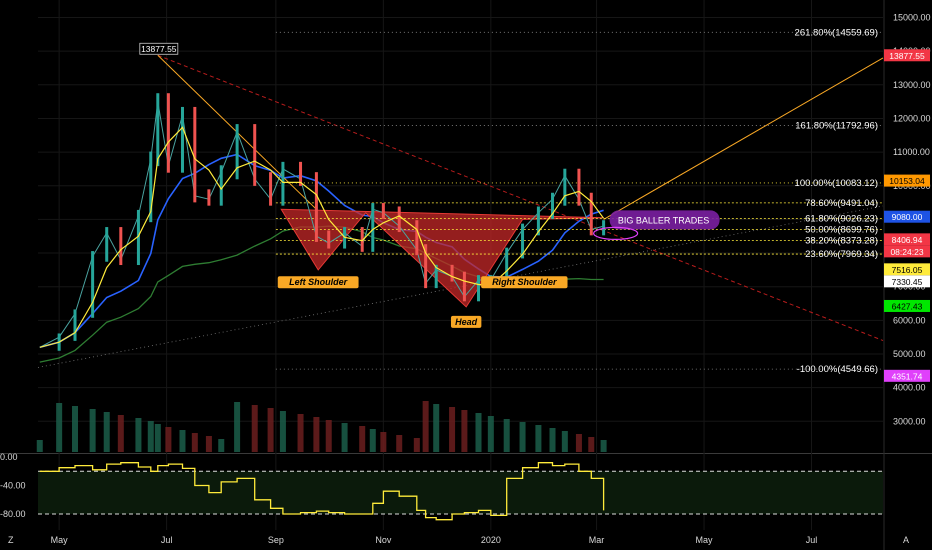  I want to click on price-axis-tick-label: 13000.00, so click(912, 85).